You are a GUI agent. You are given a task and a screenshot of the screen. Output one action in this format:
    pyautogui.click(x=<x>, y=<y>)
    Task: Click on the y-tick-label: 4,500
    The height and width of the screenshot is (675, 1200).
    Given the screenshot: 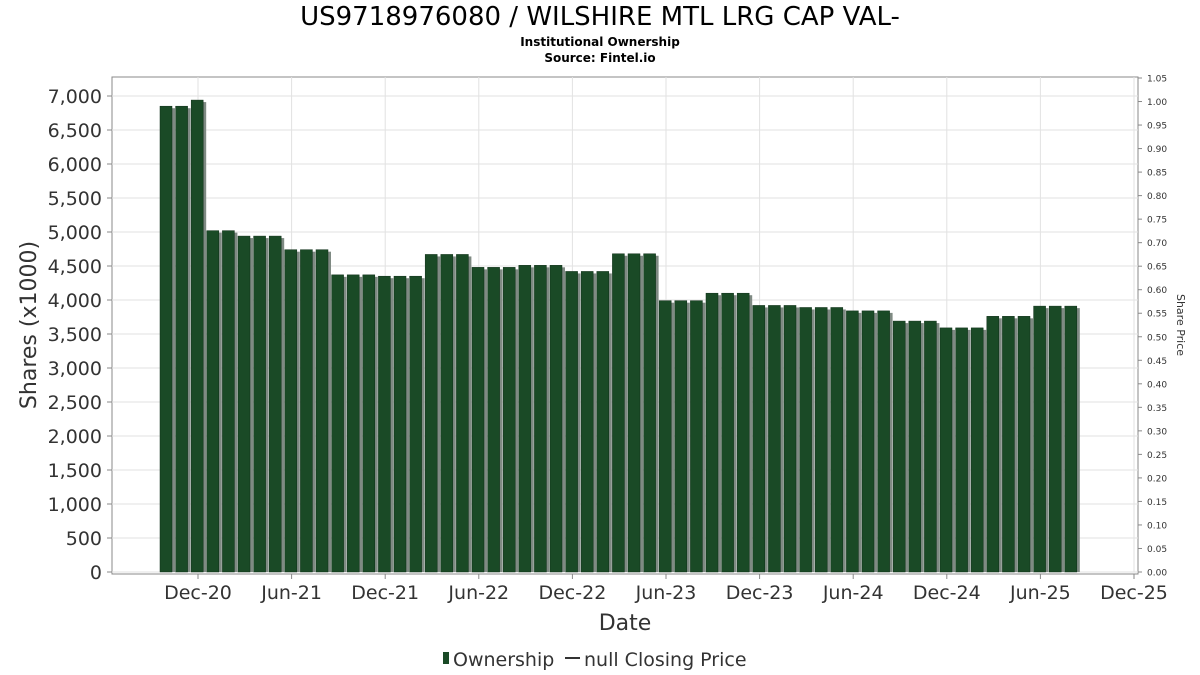 What is the action you would take?
    pyautogui.click(x=75, y=267)
    